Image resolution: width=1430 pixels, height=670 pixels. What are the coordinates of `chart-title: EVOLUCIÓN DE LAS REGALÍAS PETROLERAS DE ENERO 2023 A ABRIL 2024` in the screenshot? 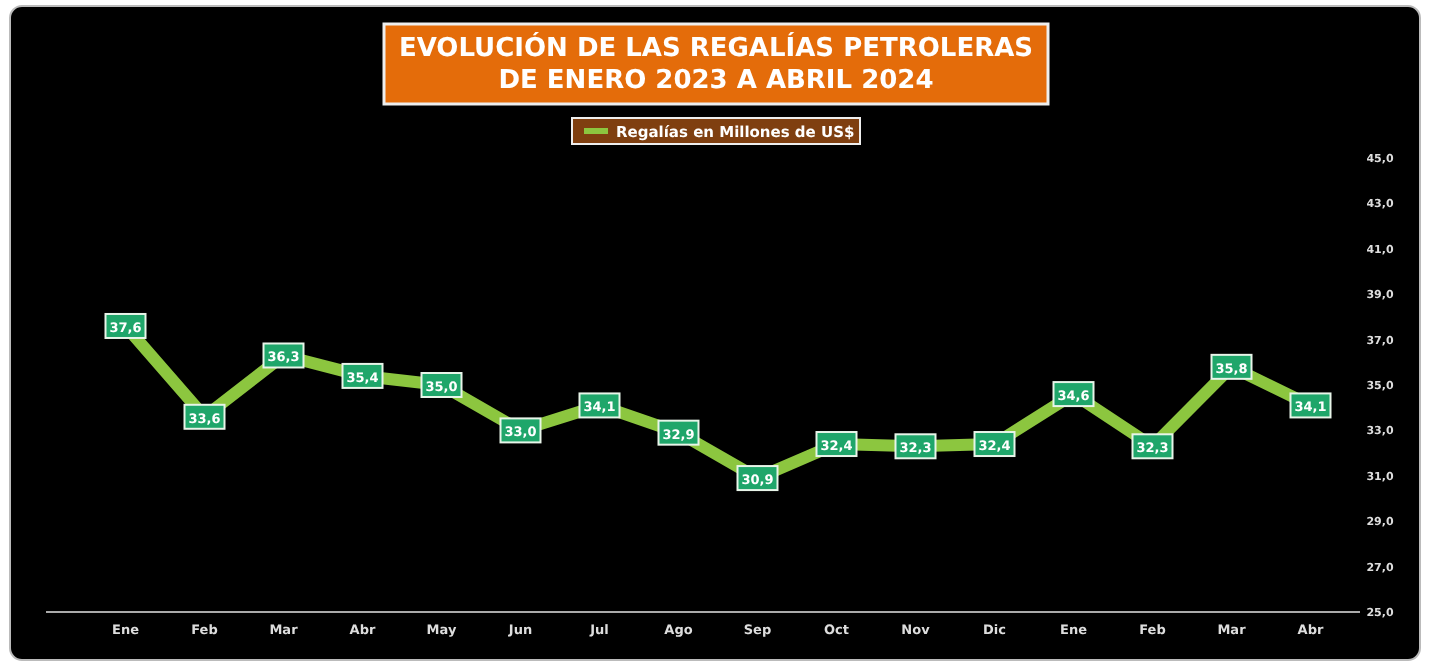 It's located at (716, 63).